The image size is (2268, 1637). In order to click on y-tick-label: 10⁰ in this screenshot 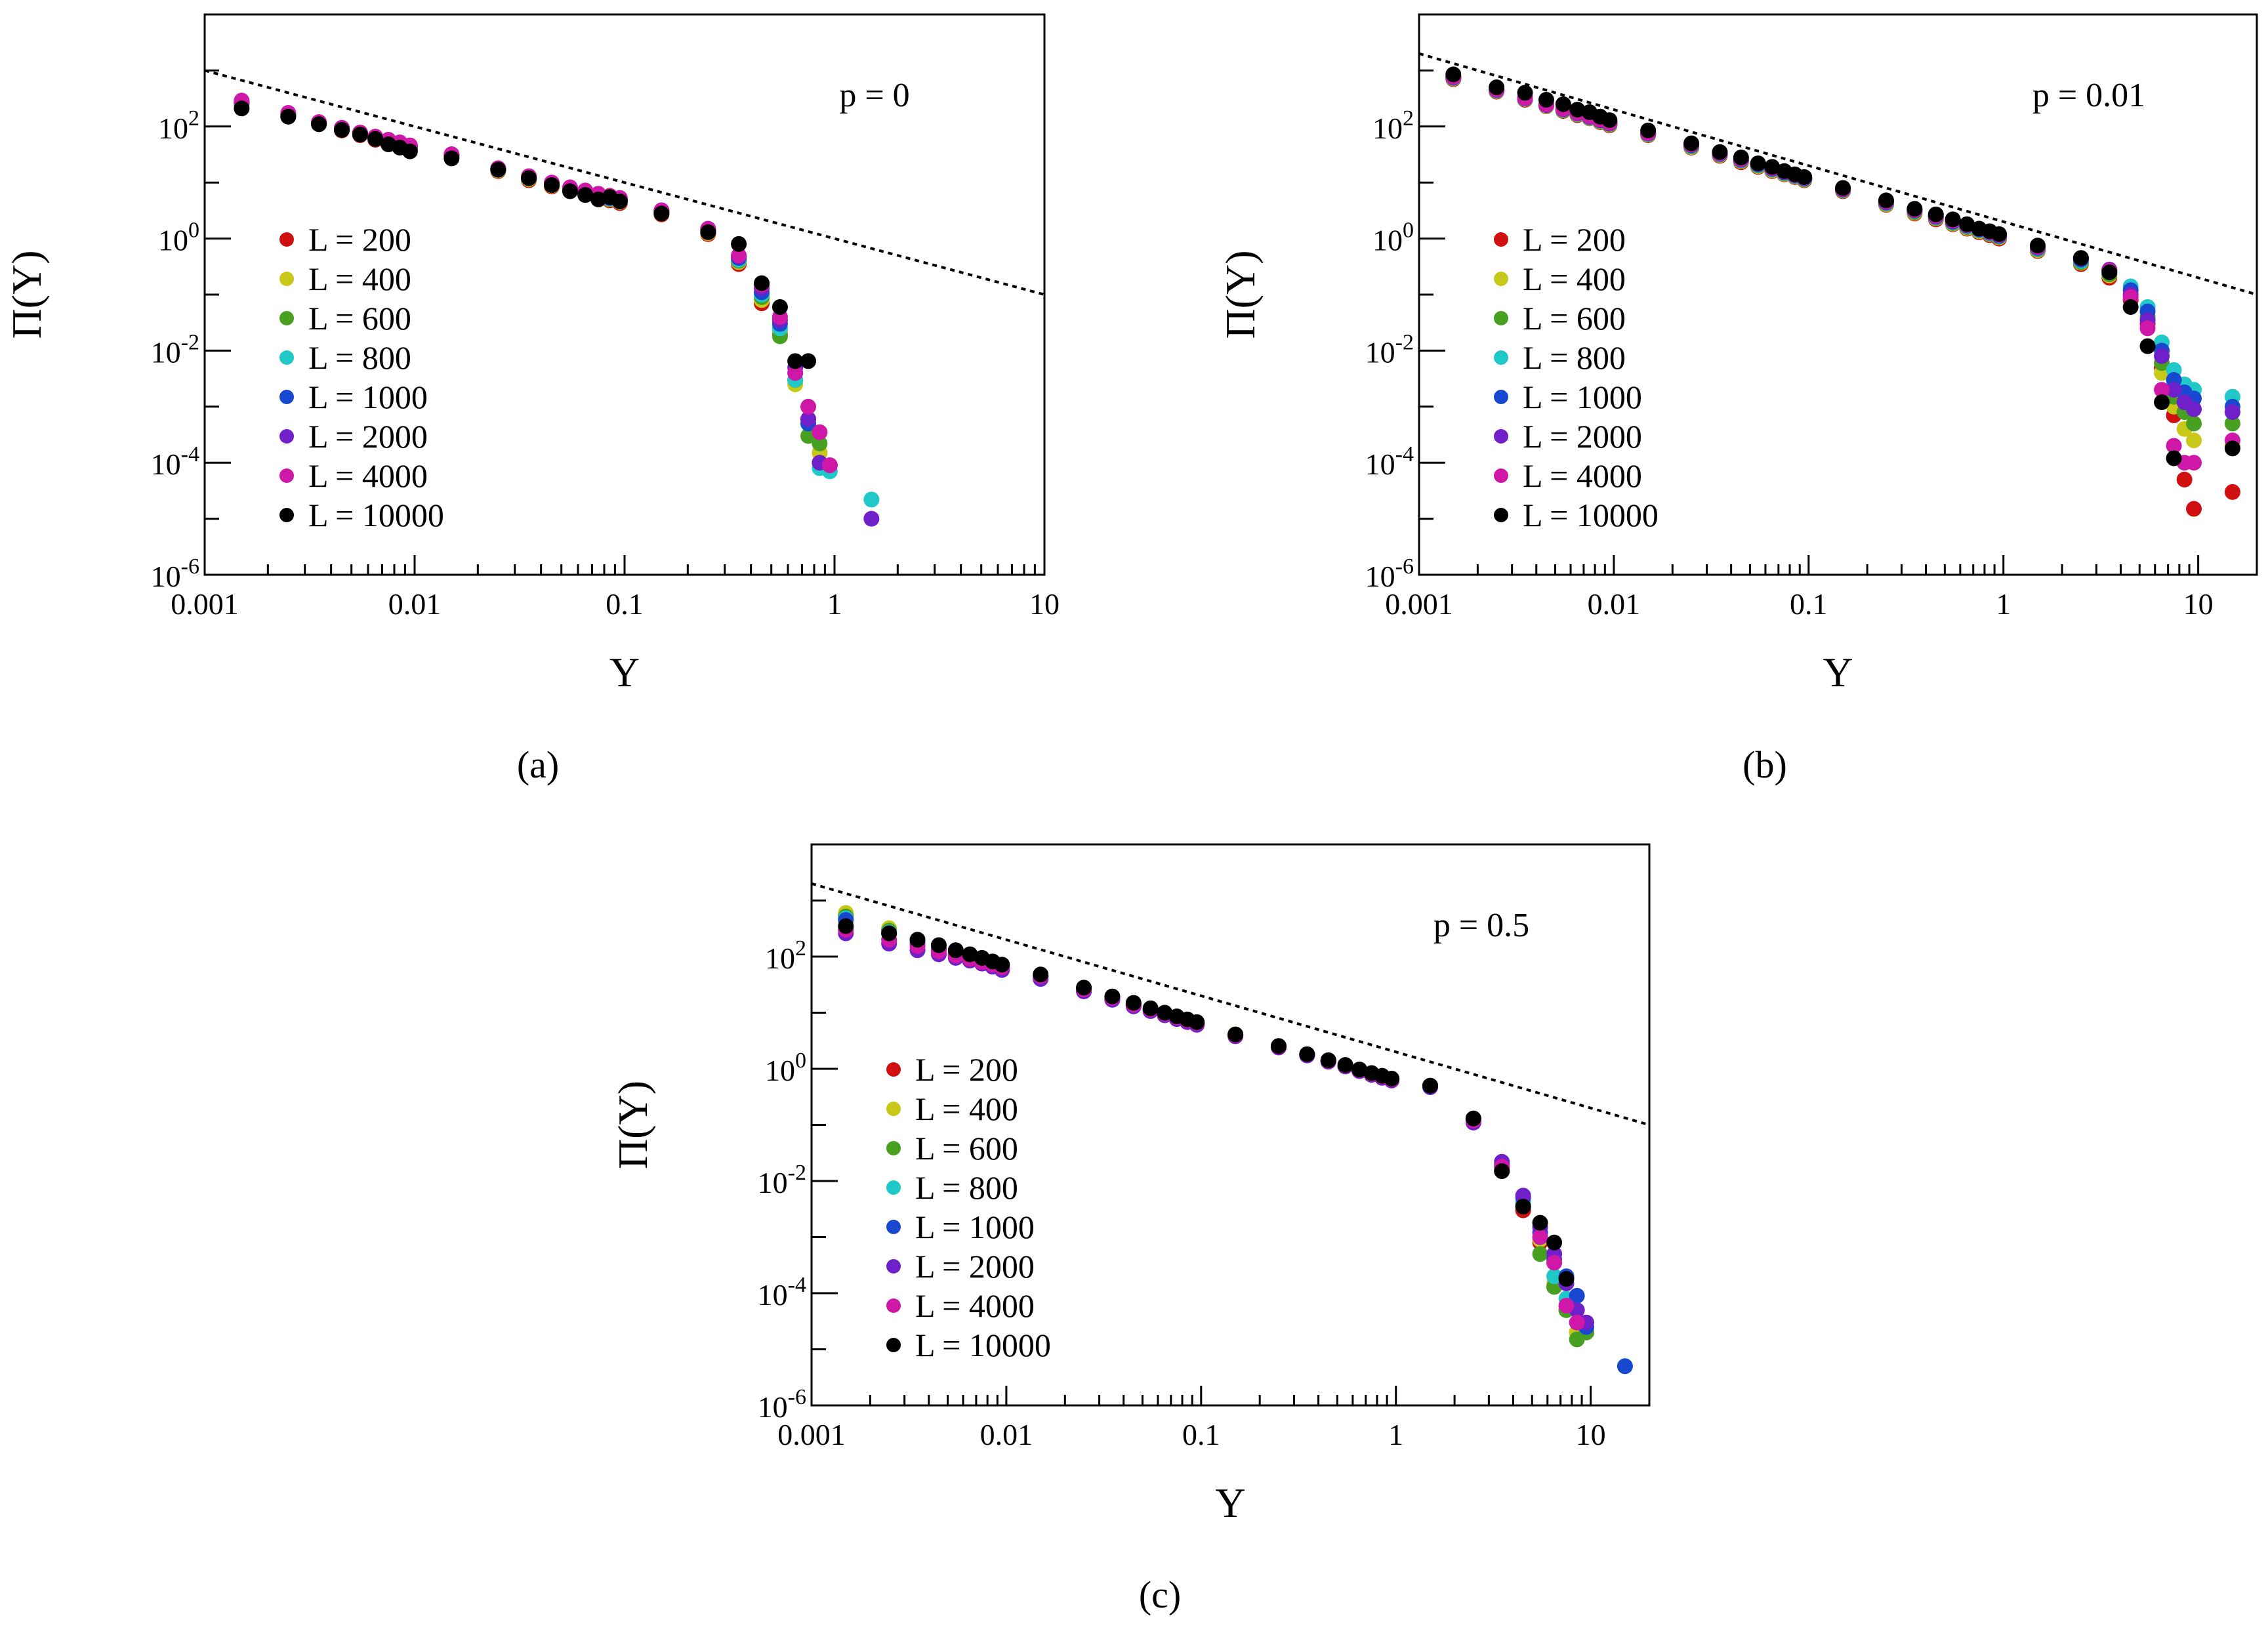, I will do `click(178, 237)`.